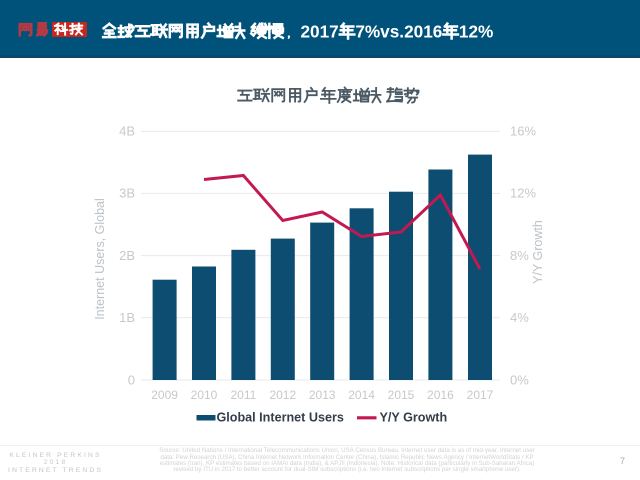 Image resolution: width=640 pixels, height=480 pixels. I want to click on svg-text: 3B, so click(127, 193).